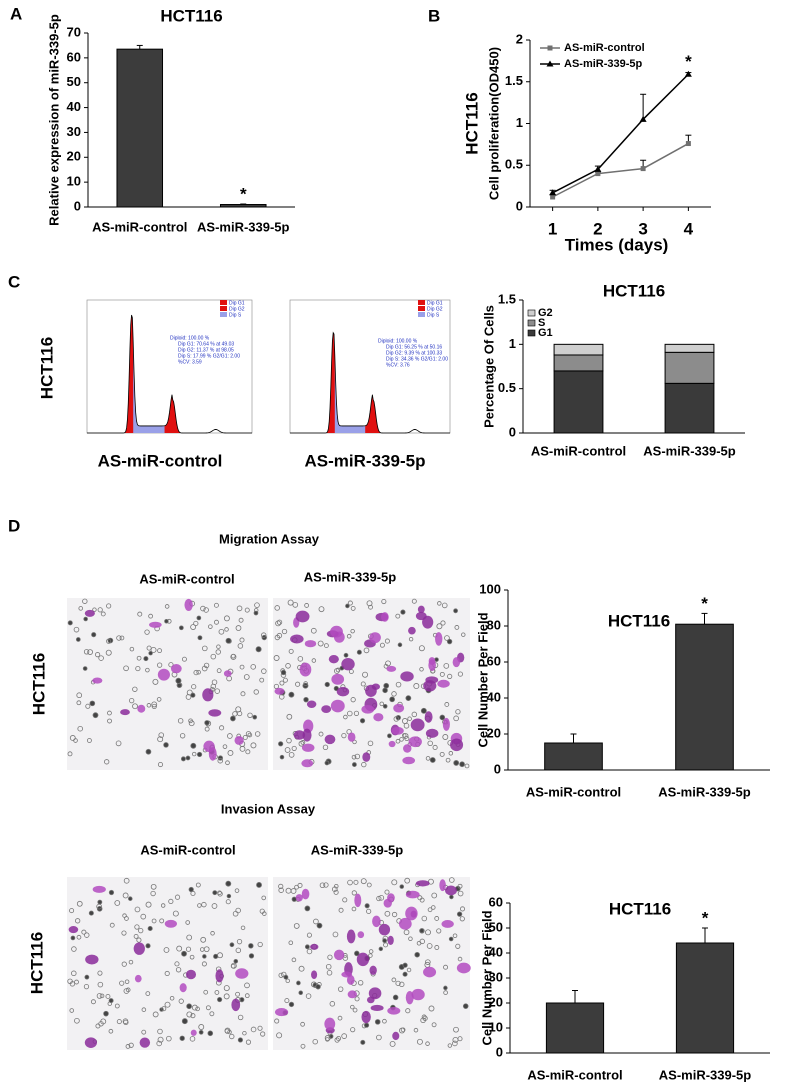 This screenshot has width=790, height=1085. Describe the element at coordinates (507, 387) in the screenshot. I see `y-tick-label: 0.5` at that location.